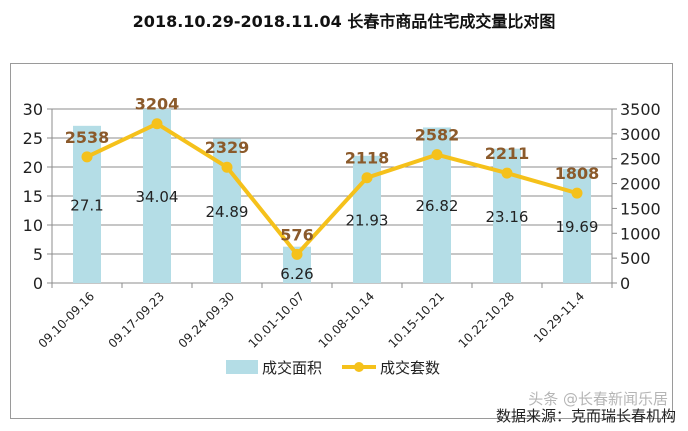  Describe the element at coordinates (640, 134) in the screenshot. I see `y-right-tick-label: 3000` at that location.